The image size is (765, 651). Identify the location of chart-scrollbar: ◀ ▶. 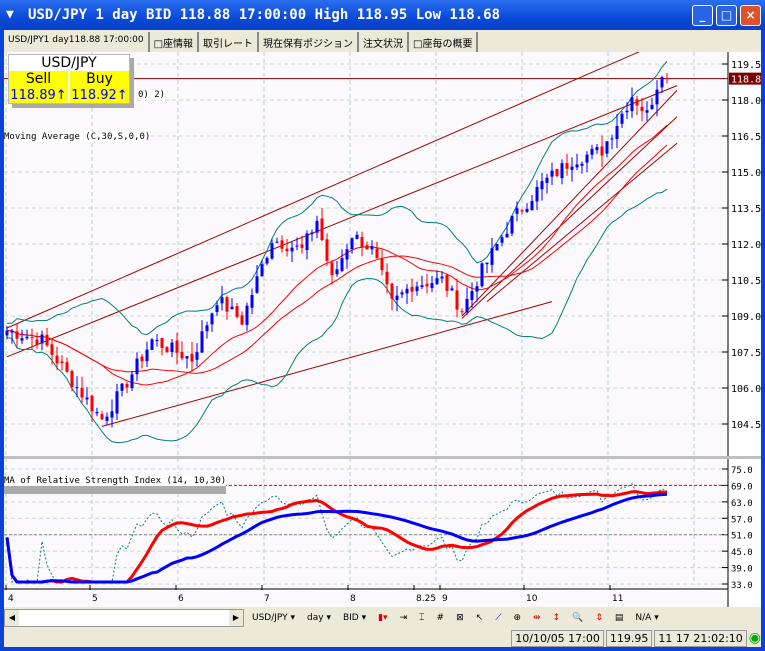
(124, 618).